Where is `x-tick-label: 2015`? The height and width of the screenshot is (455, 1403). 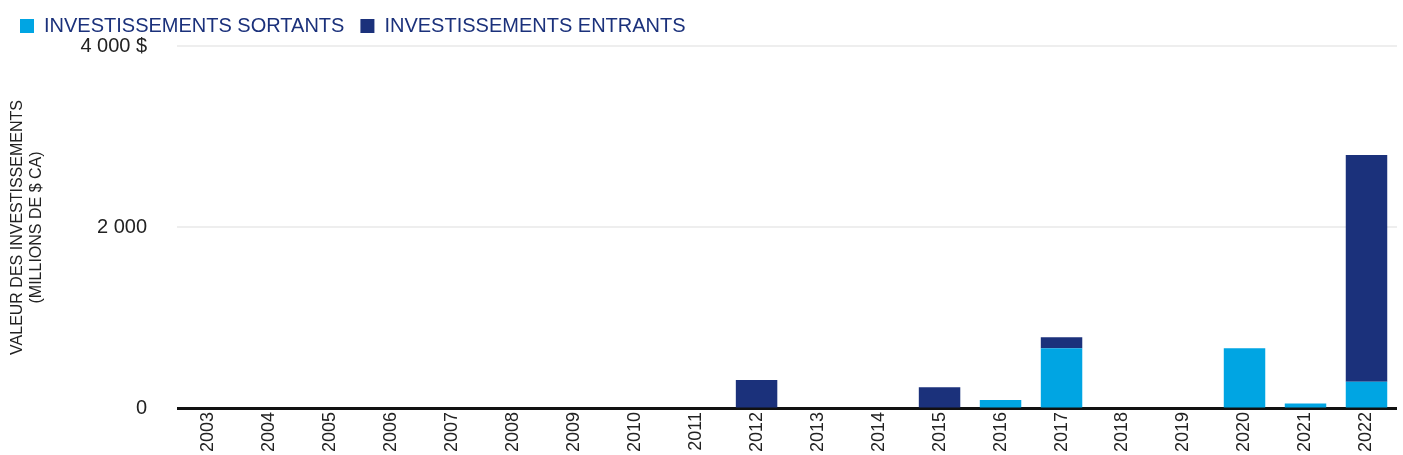 x-tick-label: 2015 is located at coordinates (938, 431).